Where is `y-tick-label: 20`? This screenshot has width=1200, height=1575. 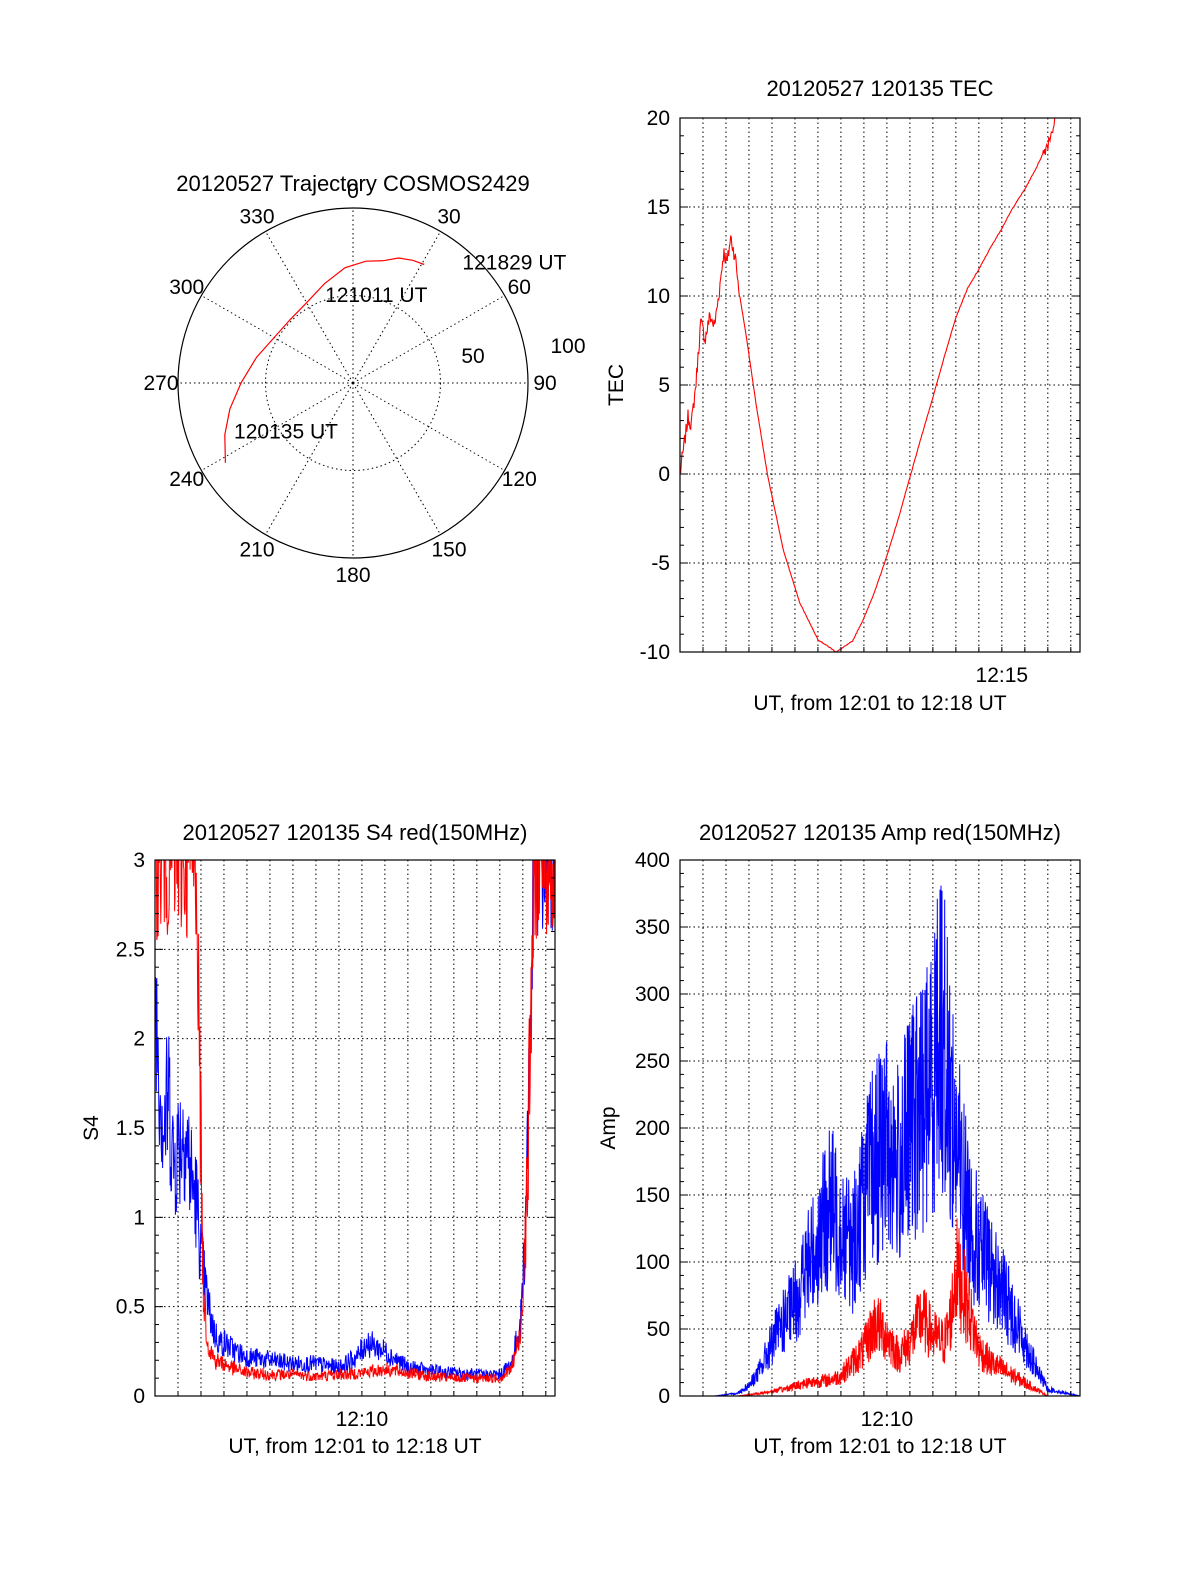
y-tick-label: 20 is located at coordinates (658, 118).